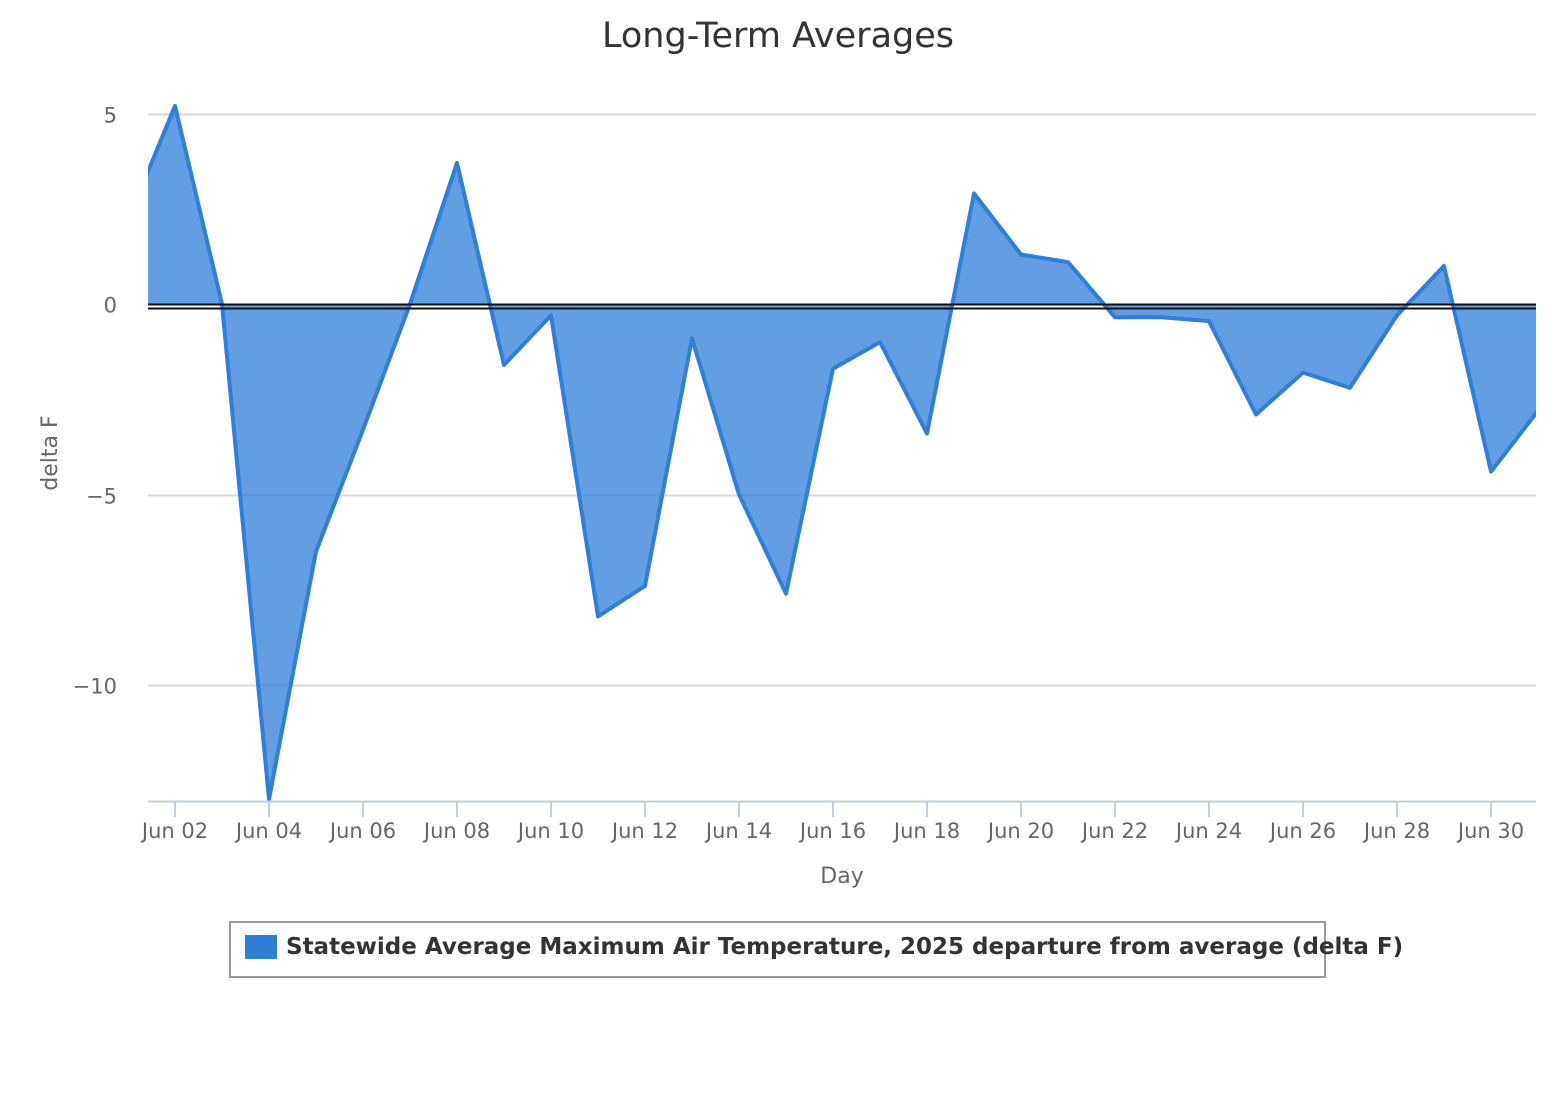 The height and width of the screenshot is (1120, 1556). What do you see at coordinates (261, 947) in the screenshot?
I see `legend-swatch` at bounding box center [261, 947].